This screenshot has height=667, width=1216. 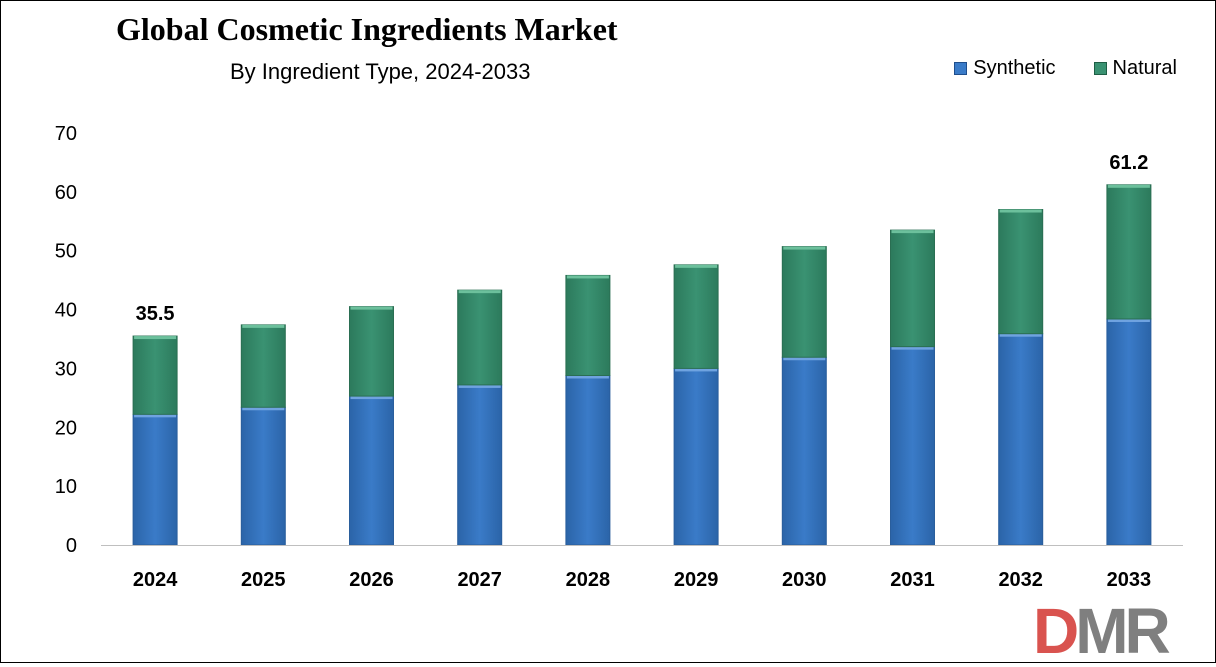 What do you see at coordinates (479, 386) in the screenshot?
I see `bar-cap-synthetic-2027` at bounding box center [479, 386].